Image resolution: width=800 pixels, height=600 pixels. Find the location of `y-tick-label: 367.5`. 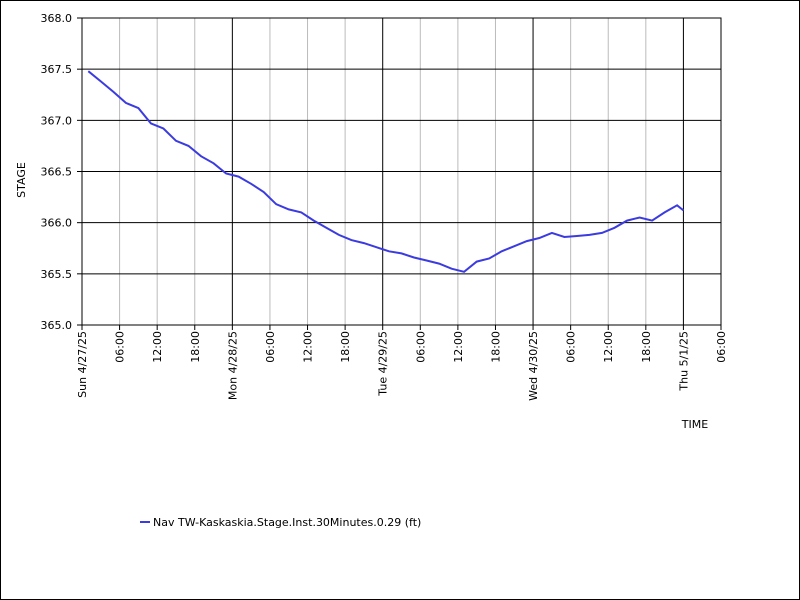

y-tick-label: 367.5 is located at coordinates (57, 69).